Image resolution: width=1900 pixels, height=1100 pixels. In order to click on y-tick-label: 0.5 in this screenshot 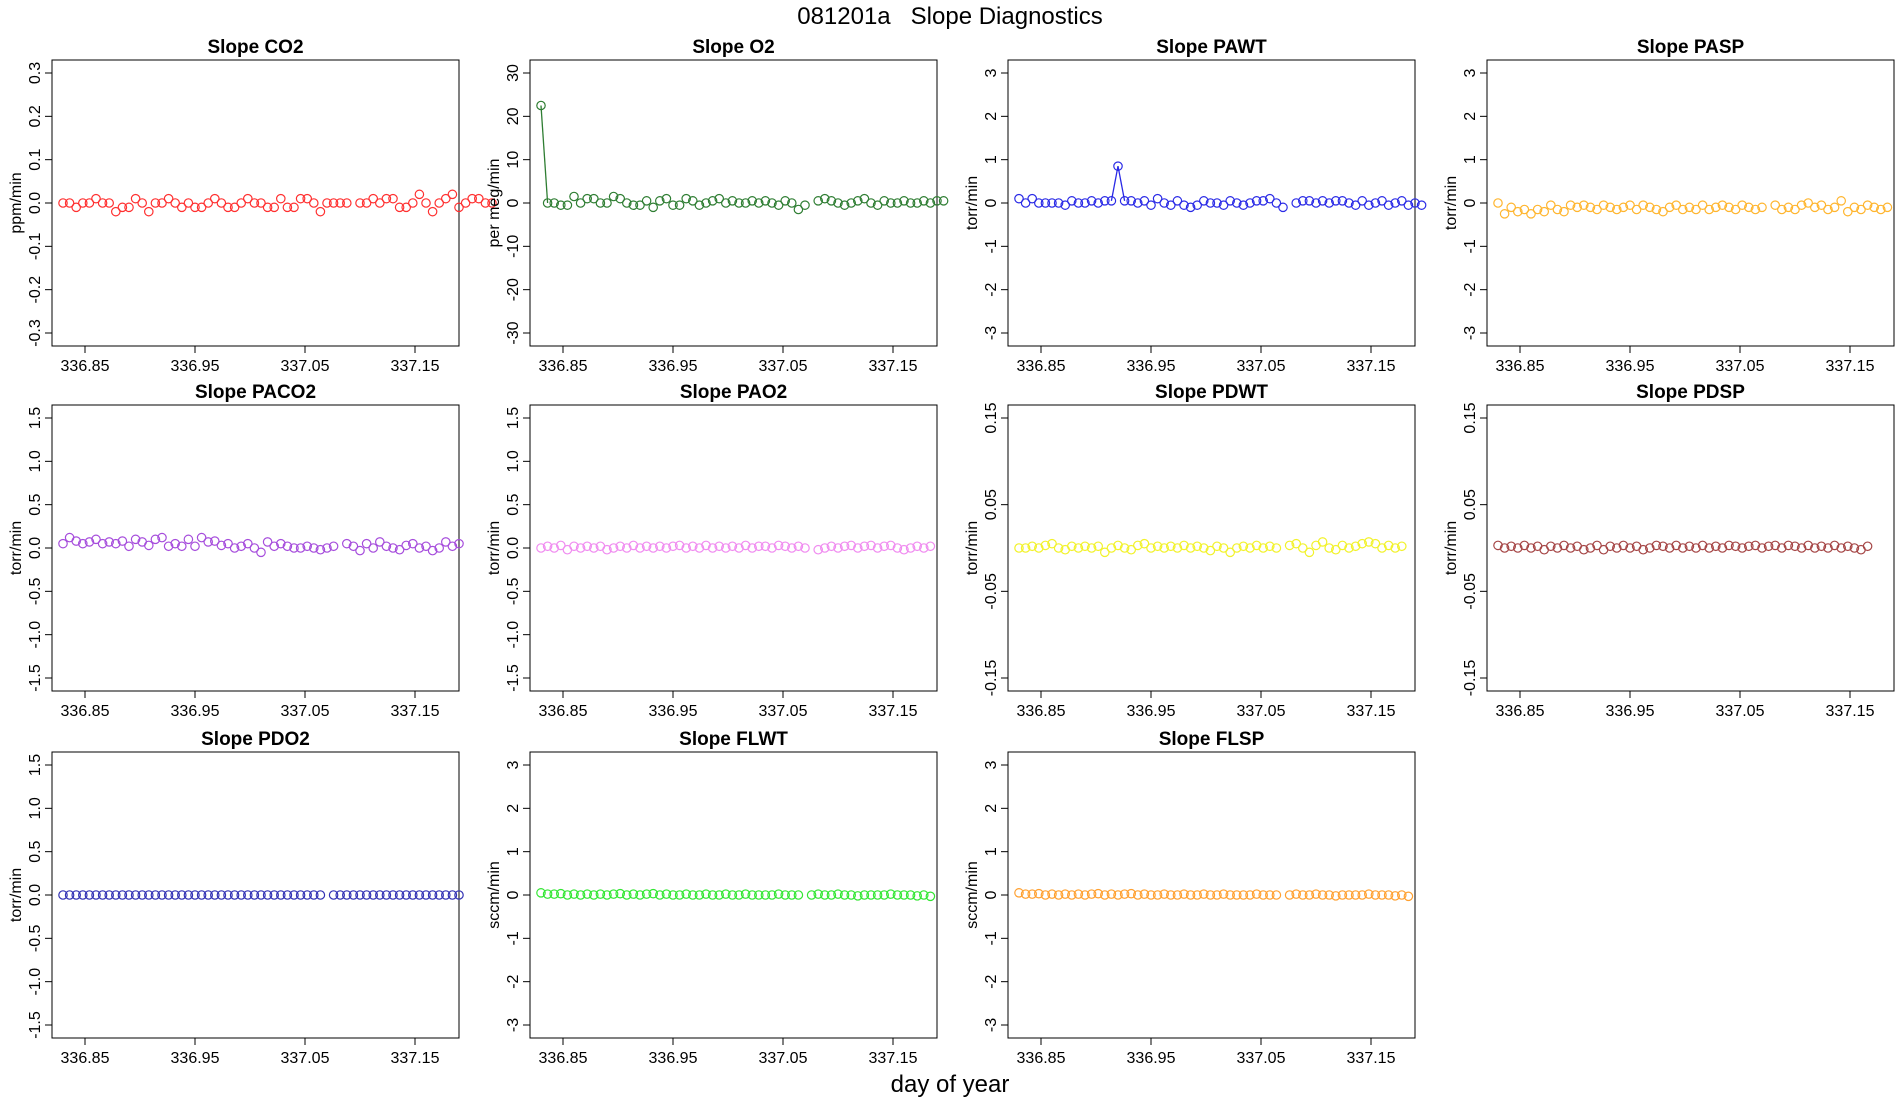, I will do `click(35, 504)`.